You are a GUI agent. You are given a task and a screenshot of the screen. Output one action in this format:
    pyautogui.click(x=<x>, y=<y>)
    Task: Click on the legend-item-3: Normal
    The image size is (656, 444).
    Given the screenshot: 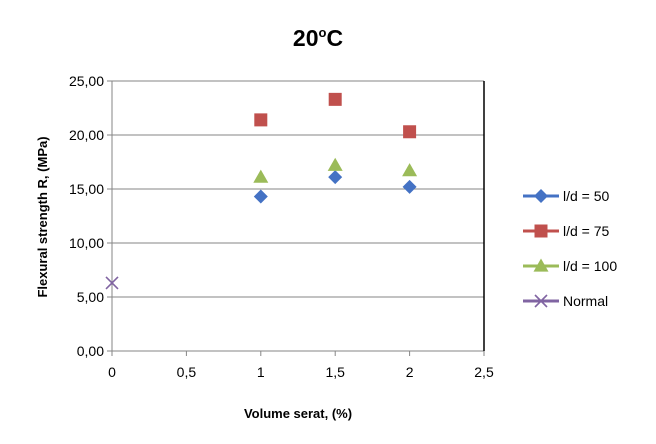 What is the action you would take?
    pyautogui.click(x=565, y=301)
    